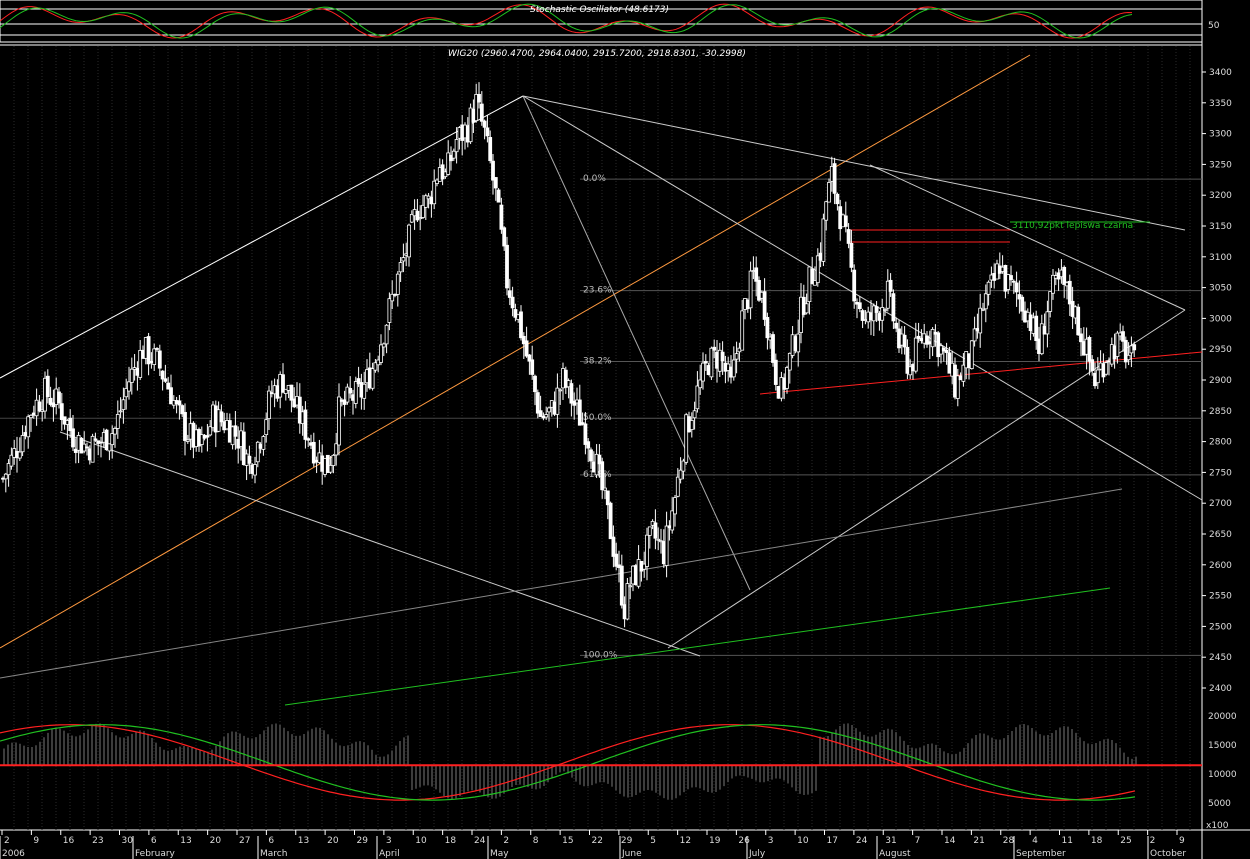 The image size is (1250, 859). I want to click on volume-histogram, so click(601, 762).